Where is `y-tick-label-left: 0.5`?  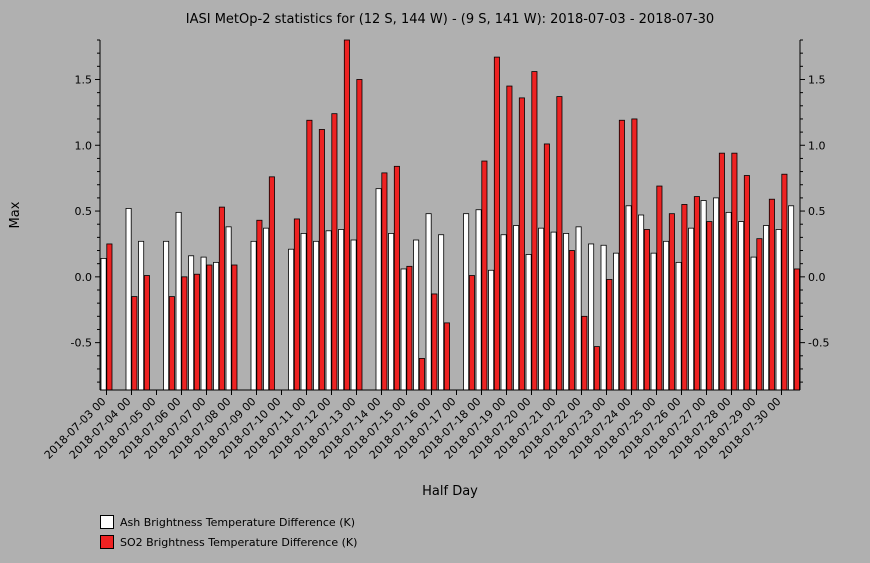 y-tick-label-left: 0.5 is located at coordinates (84, 211).